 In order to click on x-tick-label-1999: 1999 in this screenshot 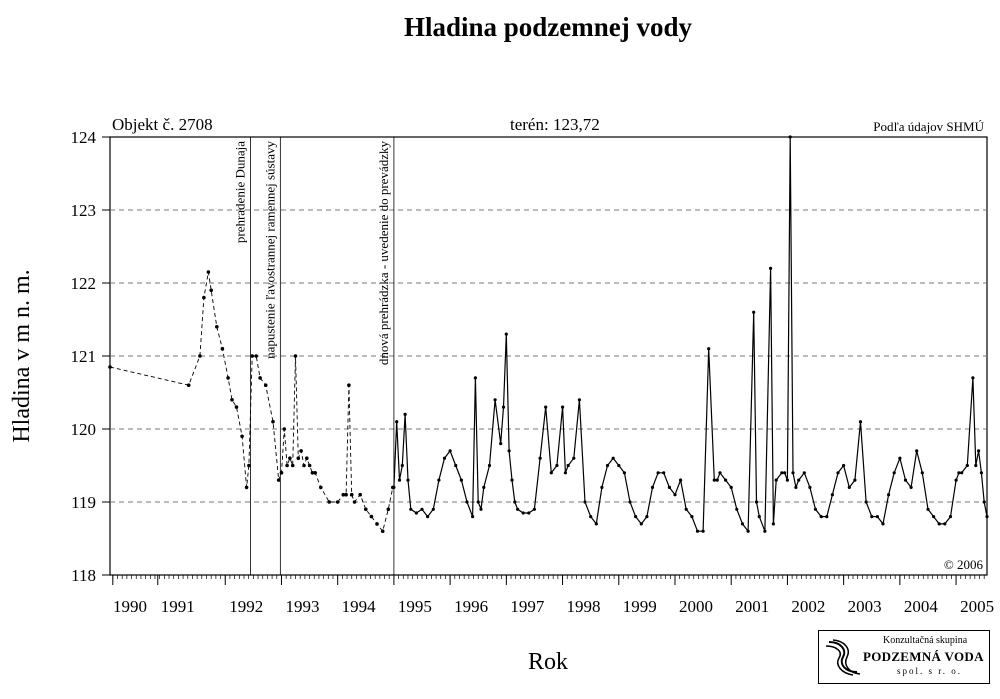, I will do `click(640, 606)`.